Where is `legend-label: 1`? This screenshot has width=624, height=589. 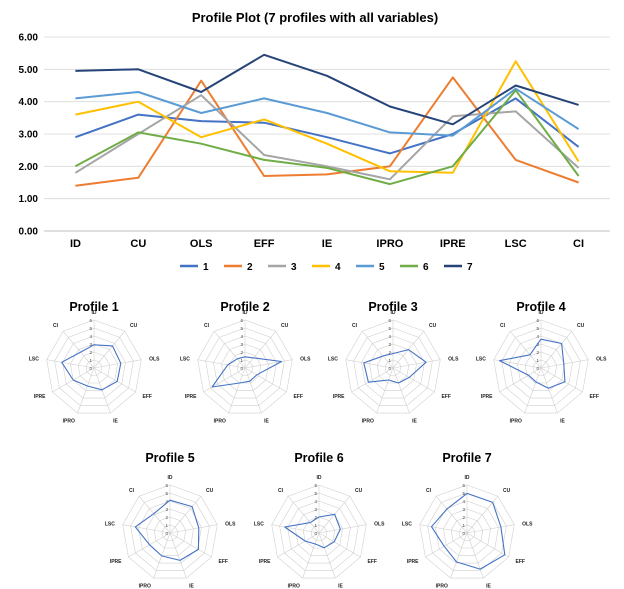 legend-label: 1 is located at coordinates (206, 267).